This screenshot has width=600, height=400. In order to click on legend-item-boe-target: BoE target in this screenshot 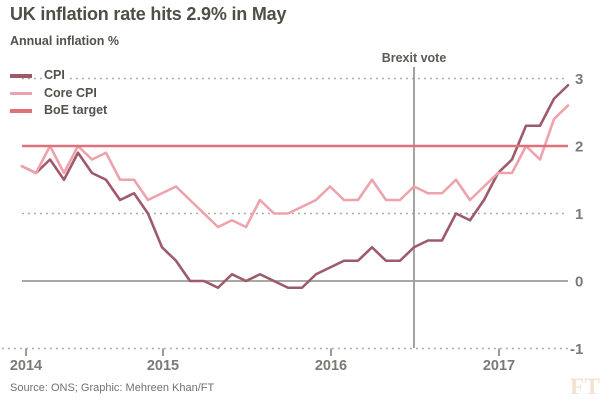, I will do `click(60, 111)`.